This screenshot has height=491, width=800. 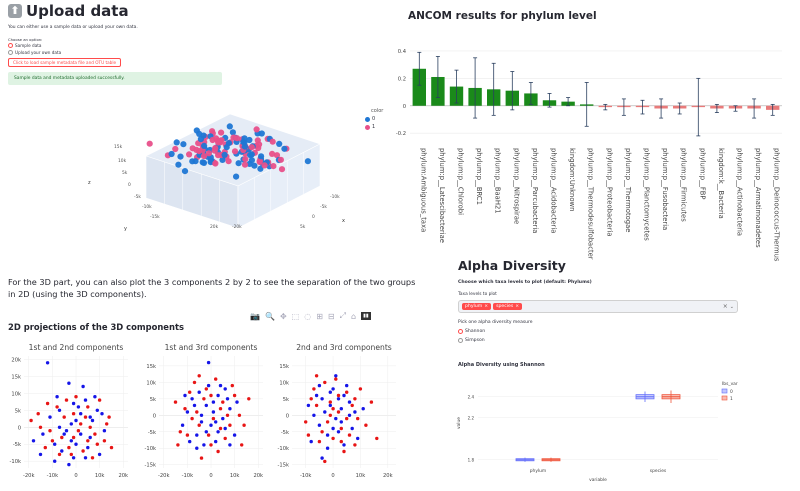 I want to click on chevron-down-icon: ⌄, so click(x=731, y=306).